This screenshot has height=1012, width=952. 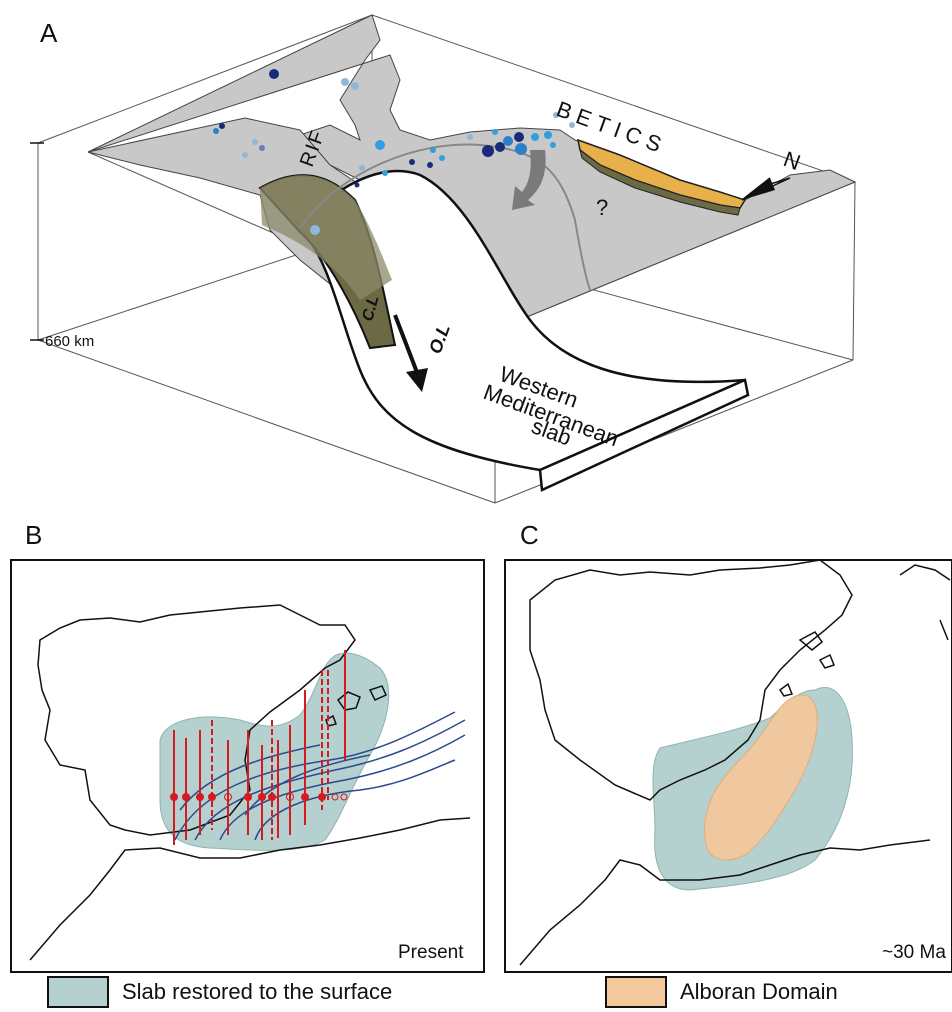 What do you see at coordinates (257, 991) in the screenshot?
I see `legend-label-slab-restored: Slab restored to the surface` at bounding box center [257, 991].